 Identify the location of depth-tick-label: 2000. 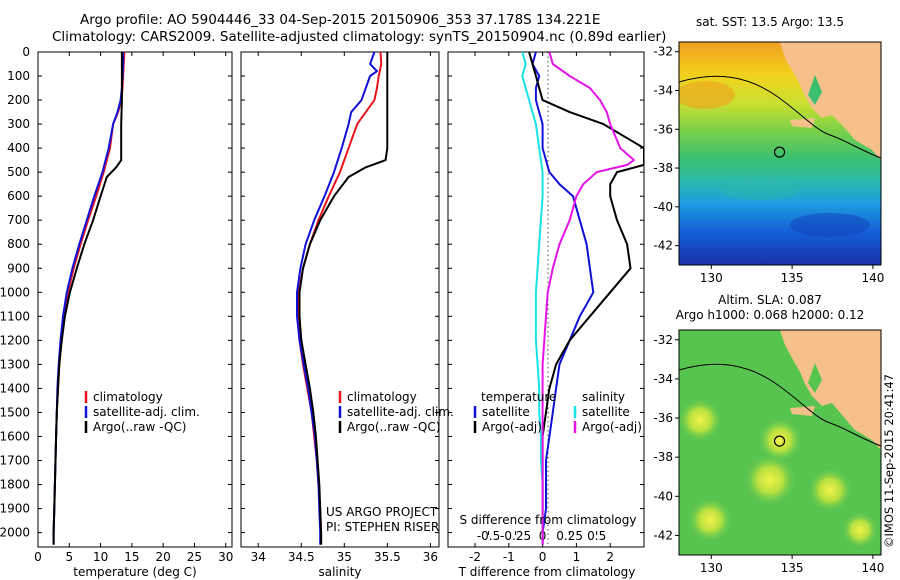
(15, 533).